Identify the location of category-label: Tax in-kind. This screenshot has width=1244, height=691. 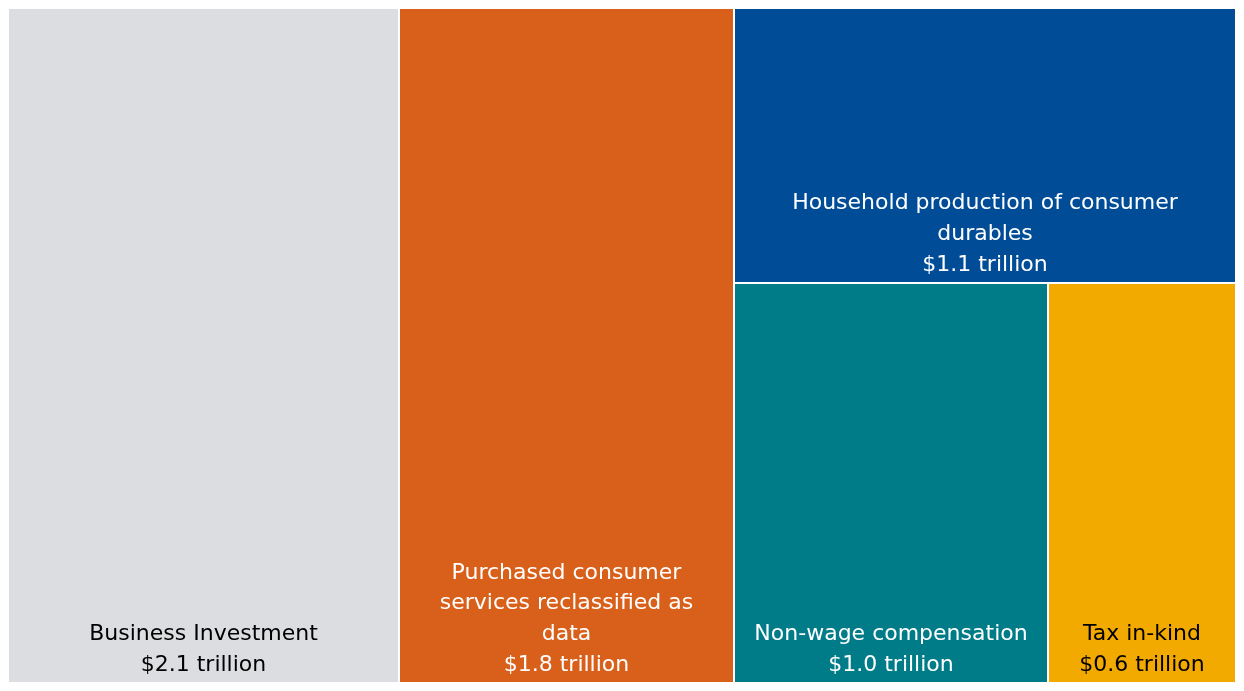
(1141, 633).